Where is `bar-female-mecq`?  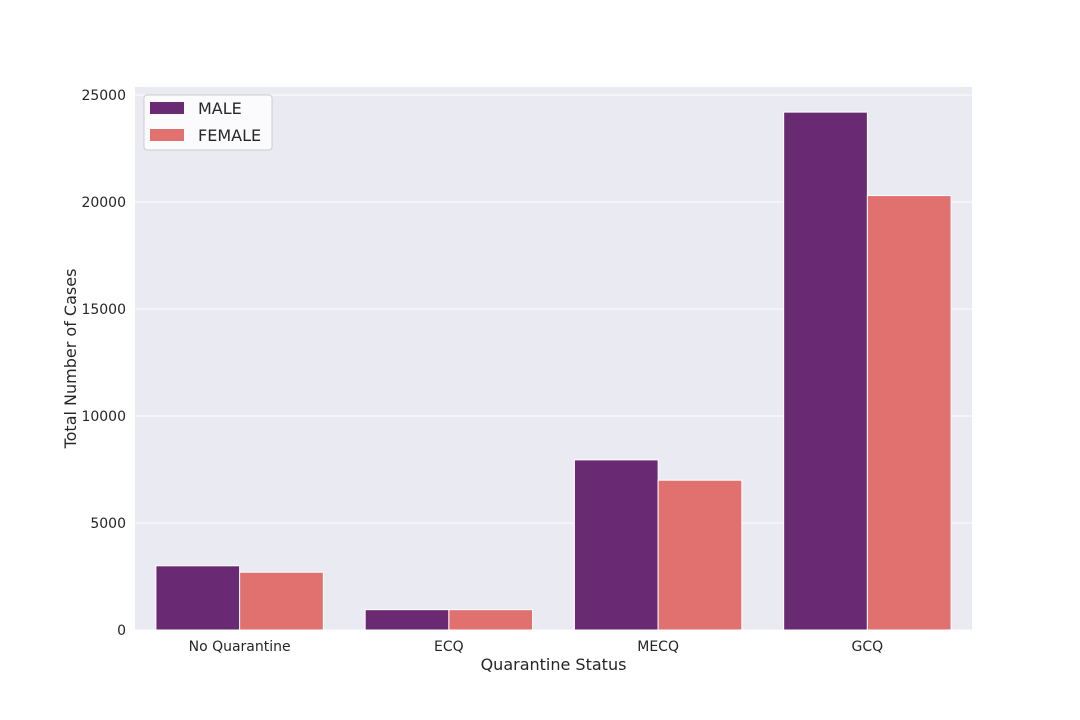
bar-female-mecq is located at coordinates (700, 555).